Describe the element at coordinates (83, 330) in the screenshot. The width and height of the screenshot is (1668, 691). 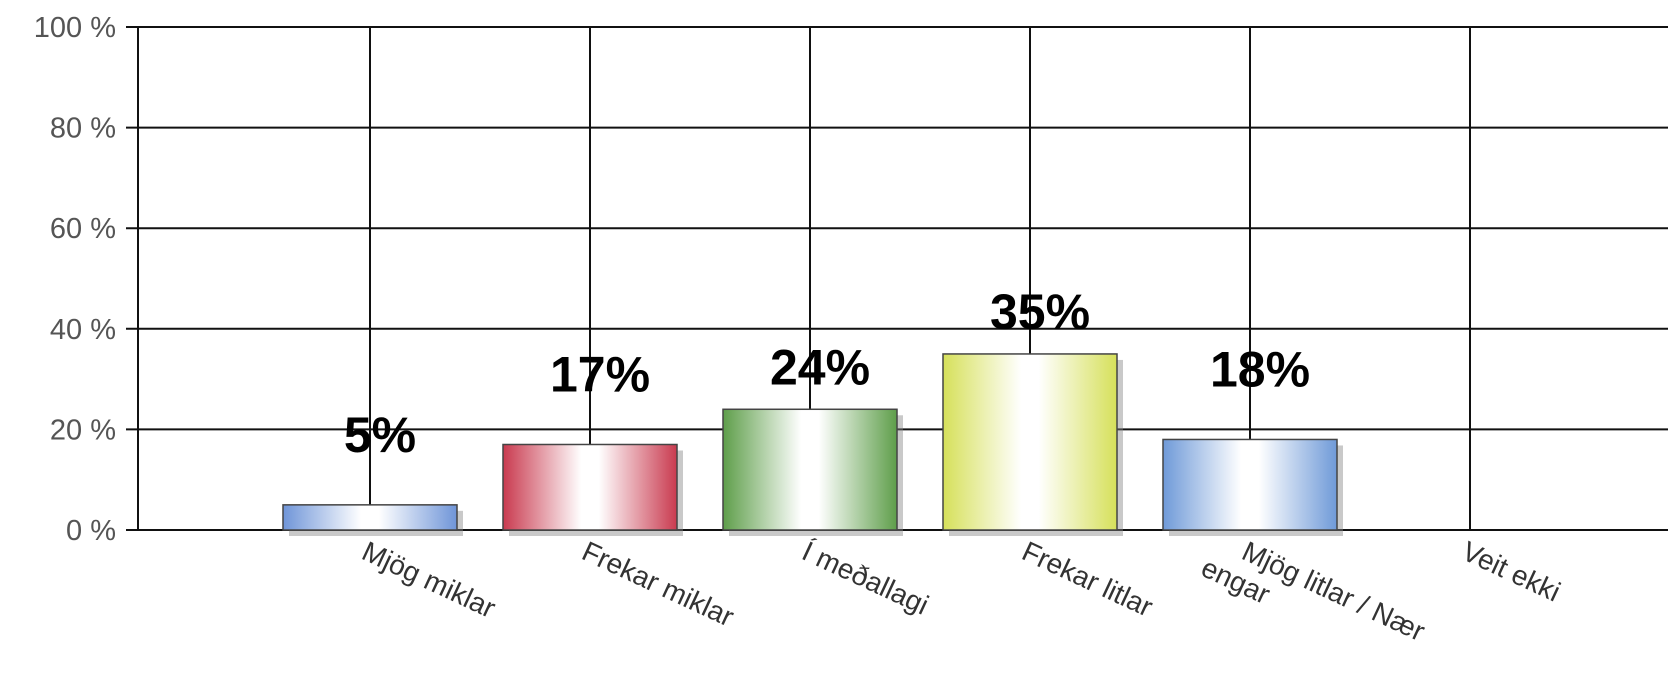
I see `y-tick-label: 40 %` at that location.